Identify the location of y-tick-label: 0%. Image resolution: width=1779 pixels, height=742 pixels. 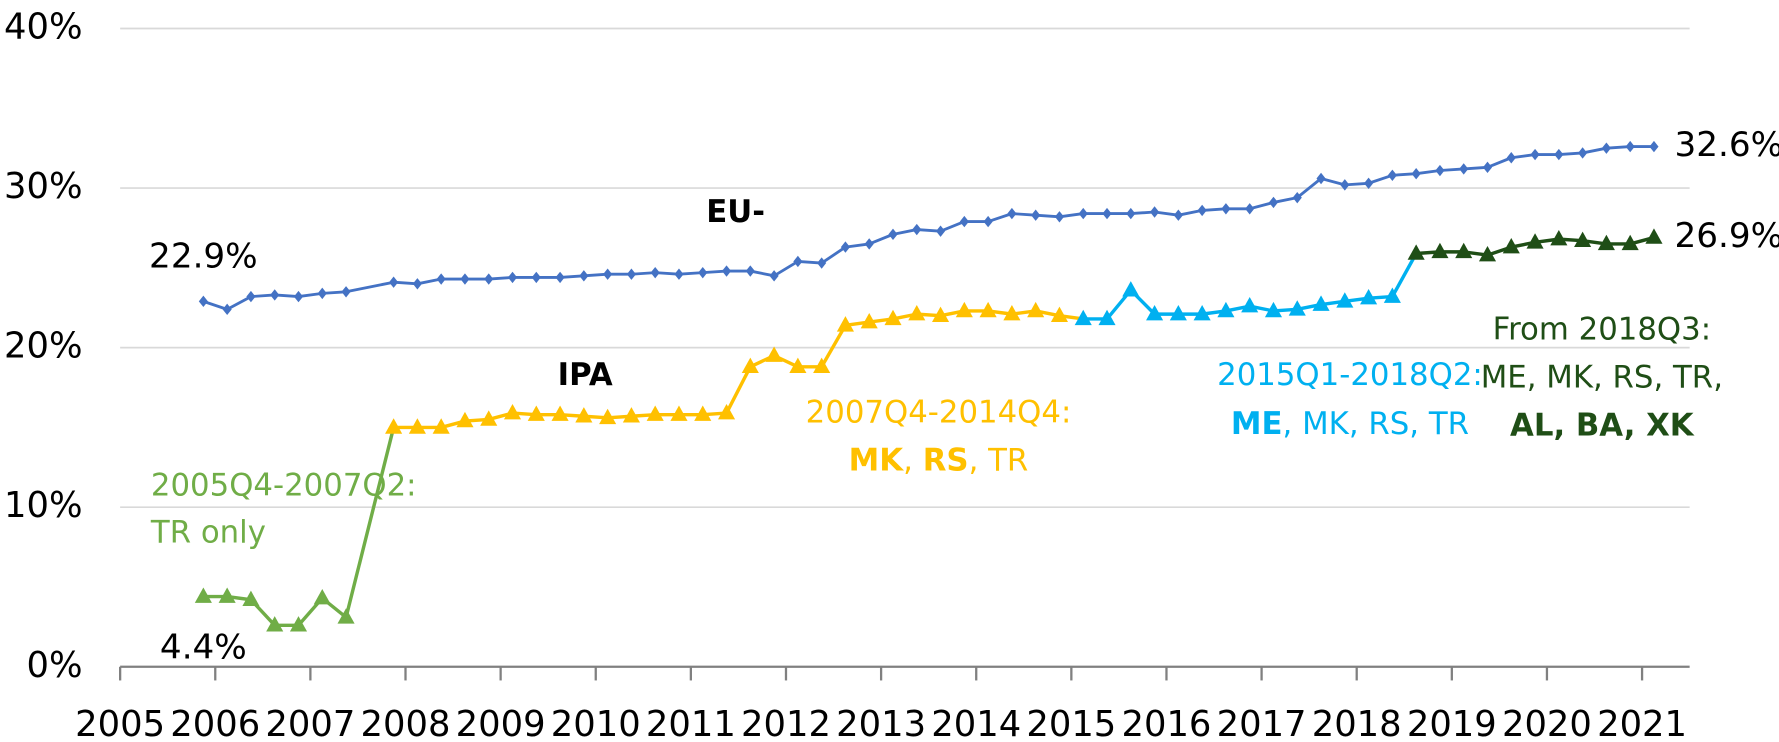
(54, 665).